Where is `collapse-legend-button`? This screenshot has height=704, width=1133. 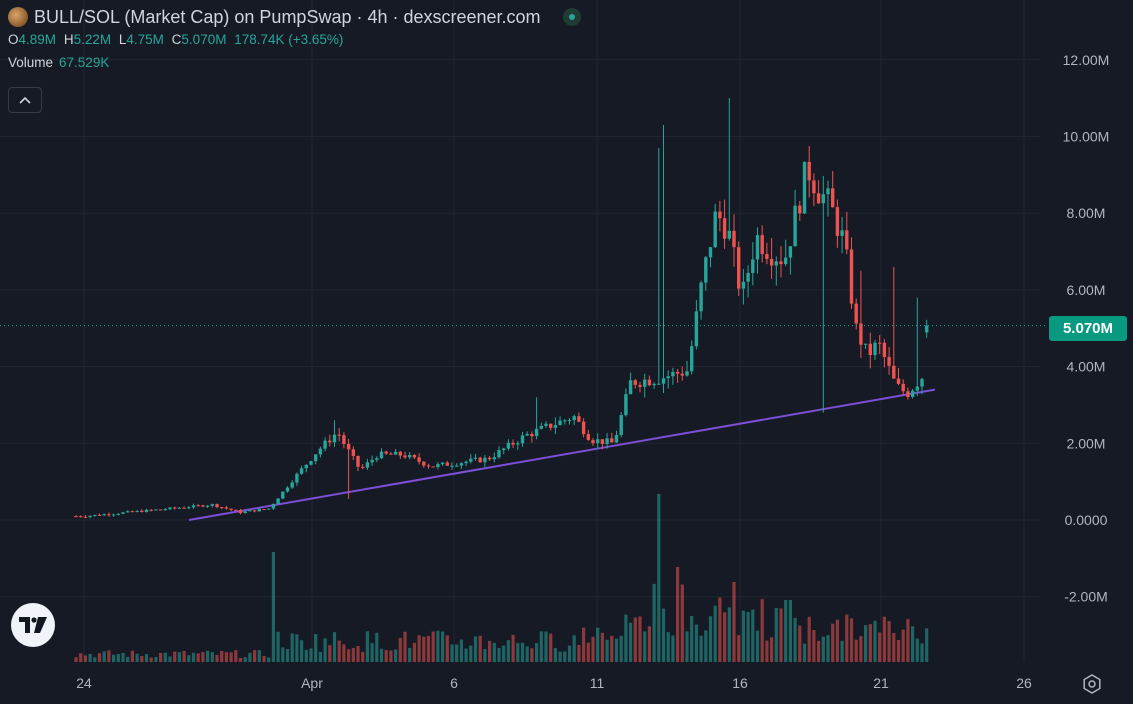
collapse-legend-button is located at coordinates (25, 100).